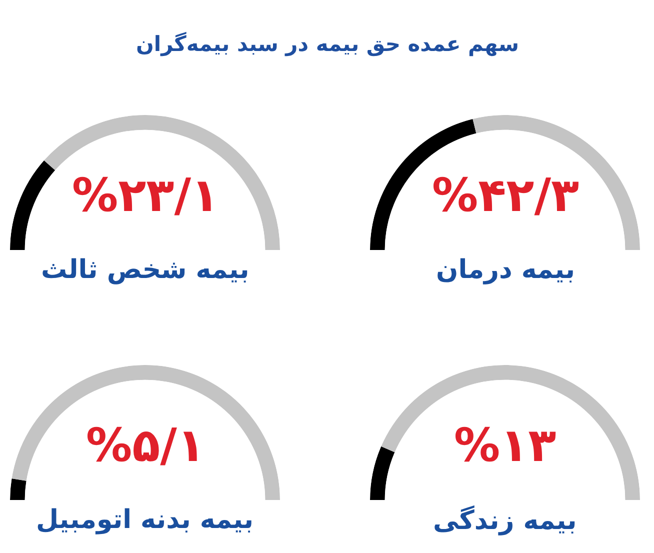  Describe the element at coordinates (506, 195) in the screenshot. I see `text: %۴۲/۳` at that location.